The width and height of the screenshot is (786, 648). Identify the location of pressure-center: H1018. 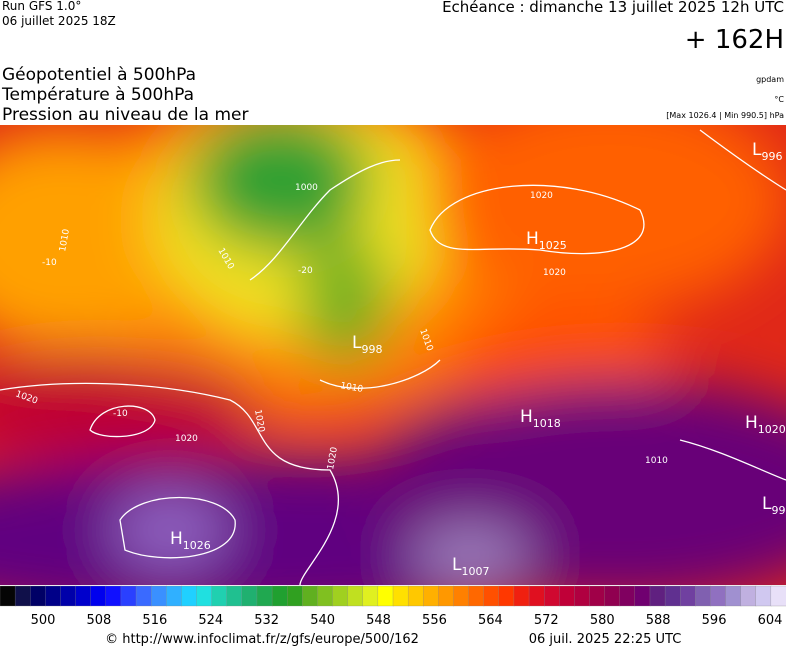
(540, 418).